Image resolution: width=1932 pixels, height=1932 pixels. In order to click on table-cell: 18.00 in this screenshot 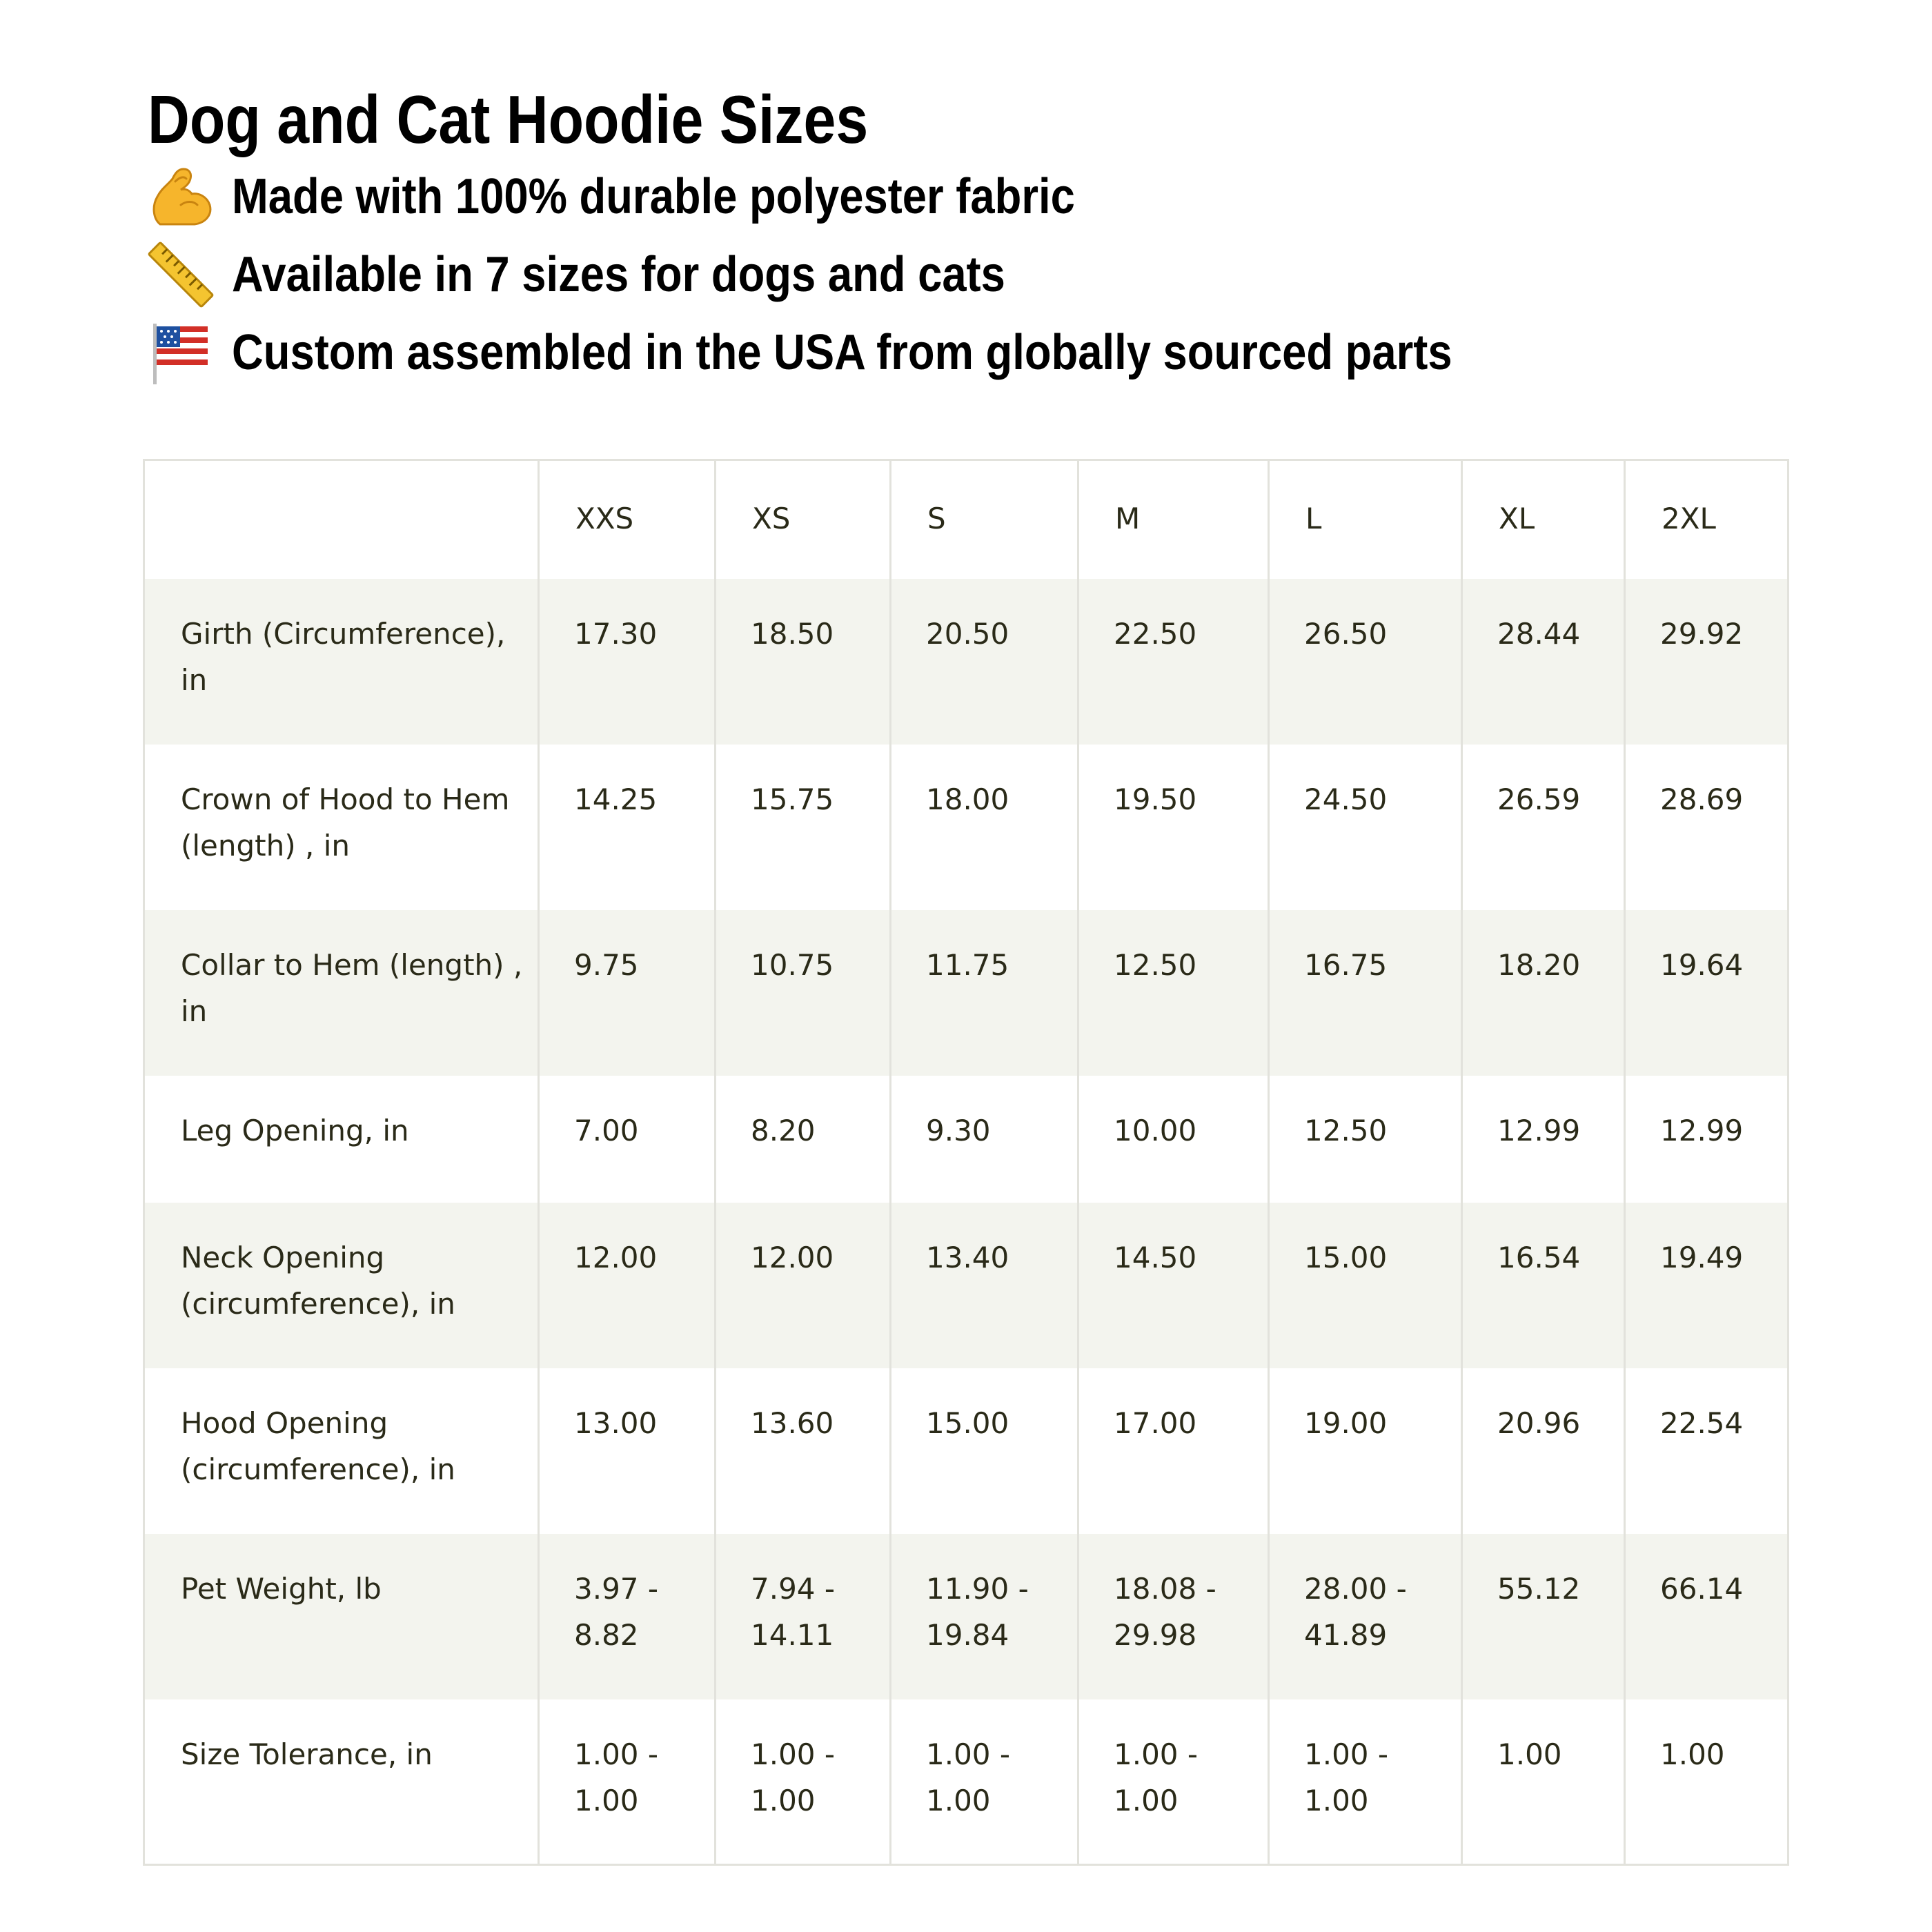, I will do `click(984, 827)`.